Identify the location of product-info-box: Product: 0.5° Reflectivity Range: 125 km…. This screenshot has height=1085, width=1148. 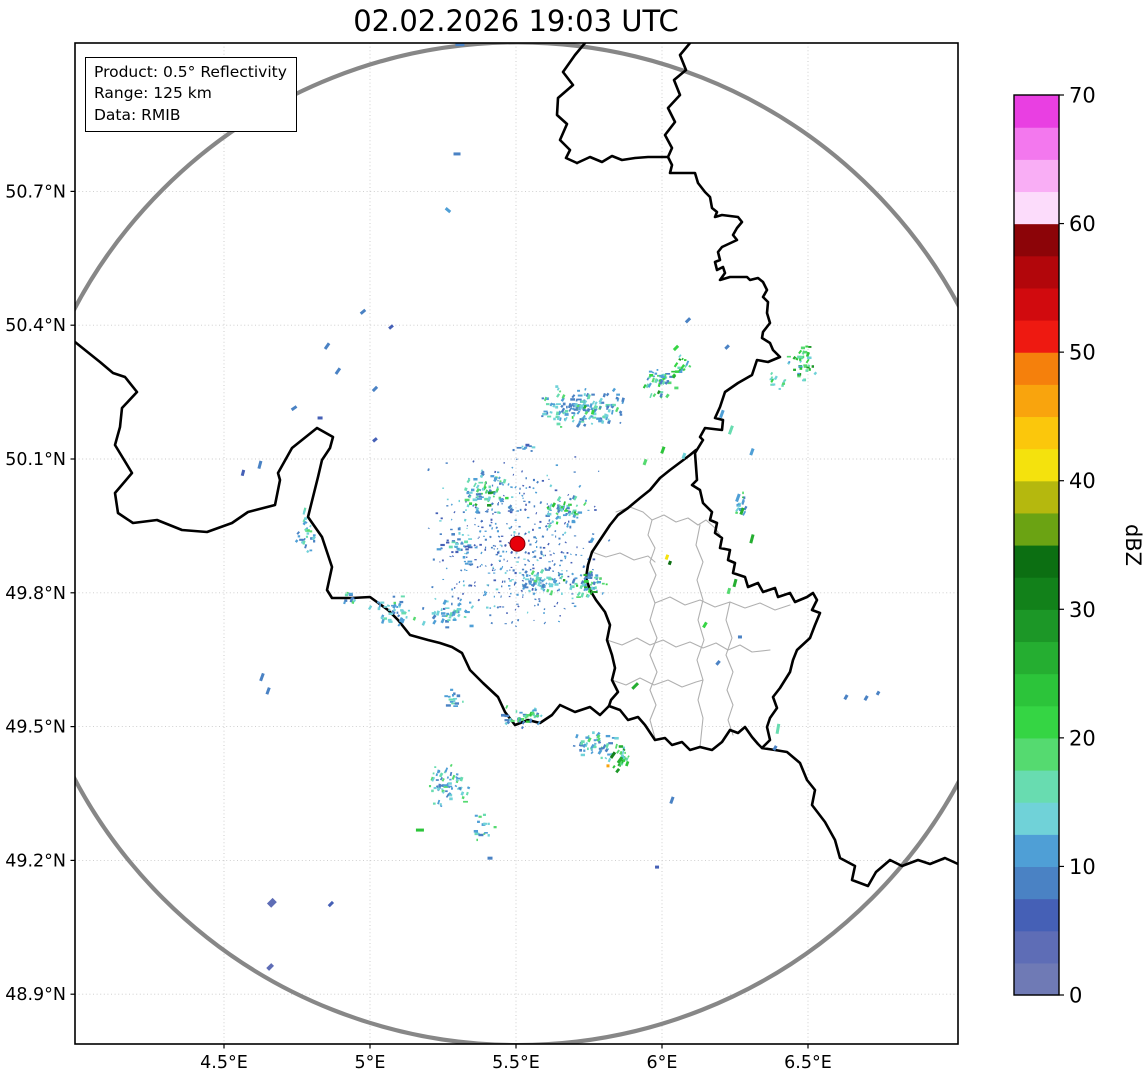
(191, 95).